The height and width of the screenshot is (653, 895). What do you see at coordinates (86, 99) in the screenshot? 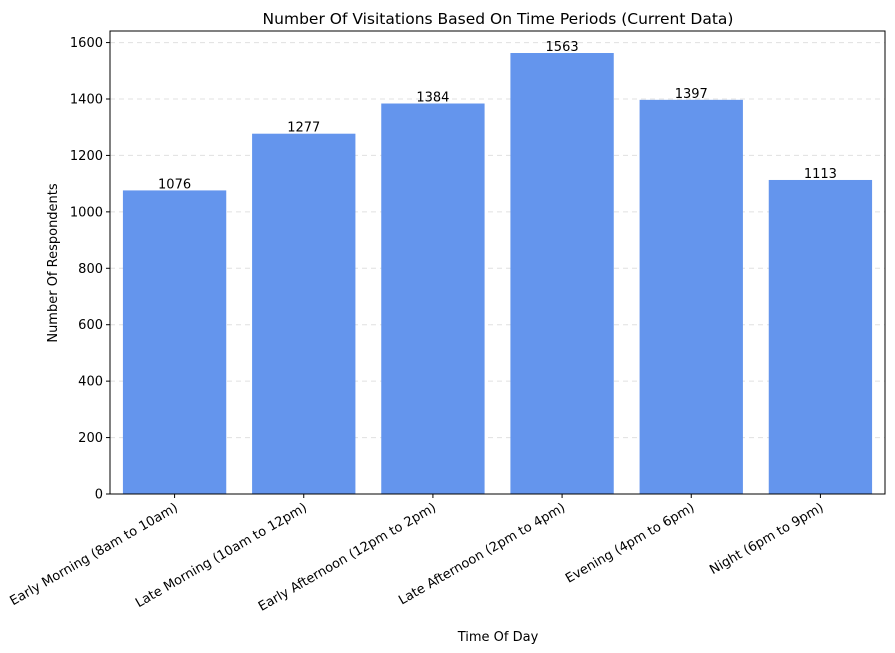
I see `y-tick-label: 1400` at bounding box center [86, 99].